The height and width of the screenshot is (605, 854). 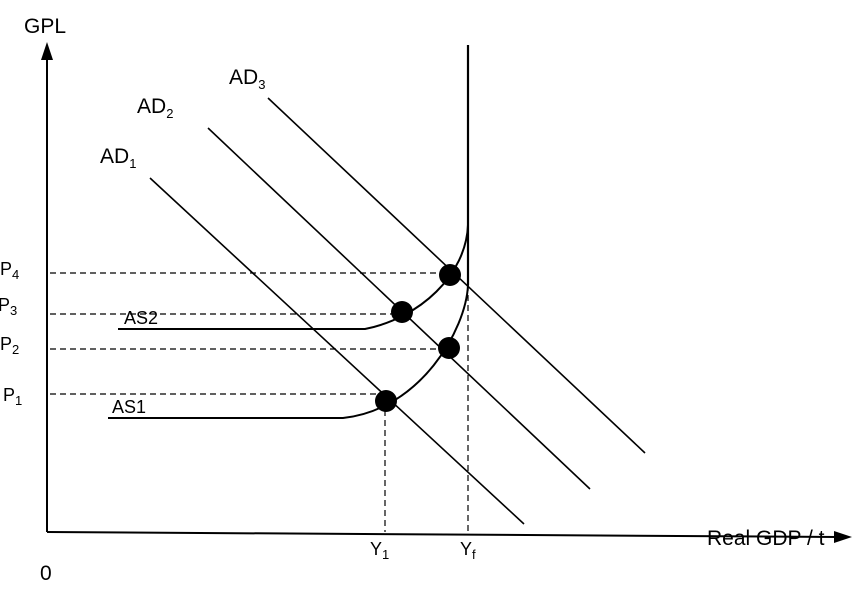 What do you see at coordinates (766, 538) in the screenshot?
I see `x-axis-label: Real GDP / t` at bounding box center [766, 538].